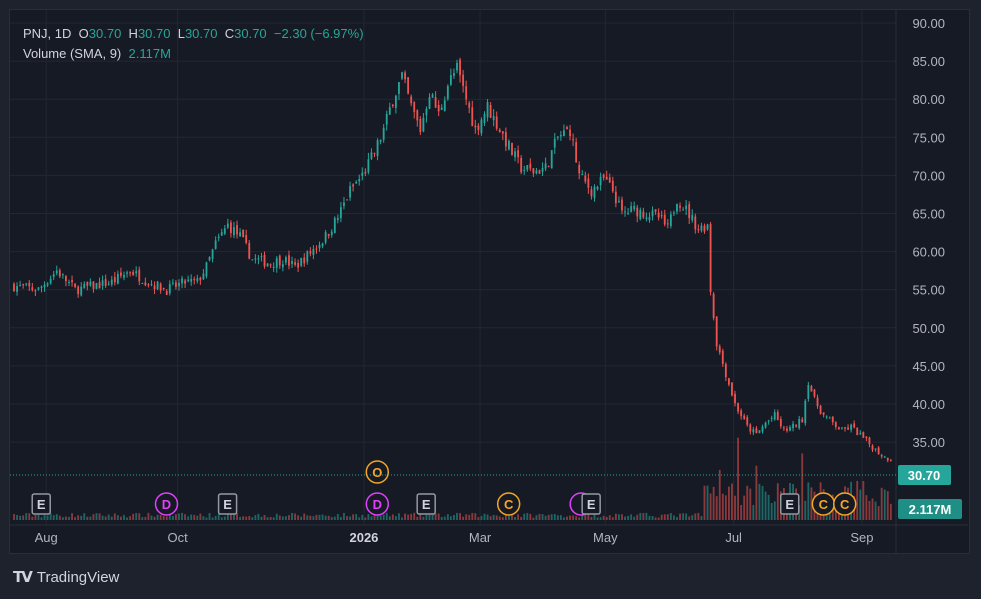 The width and height of the screenshot is (981, 599). Describe the element at coordinates (72, 53) in the screenshot. I see `volume-label: Volume (SMA, 9)` at that location.